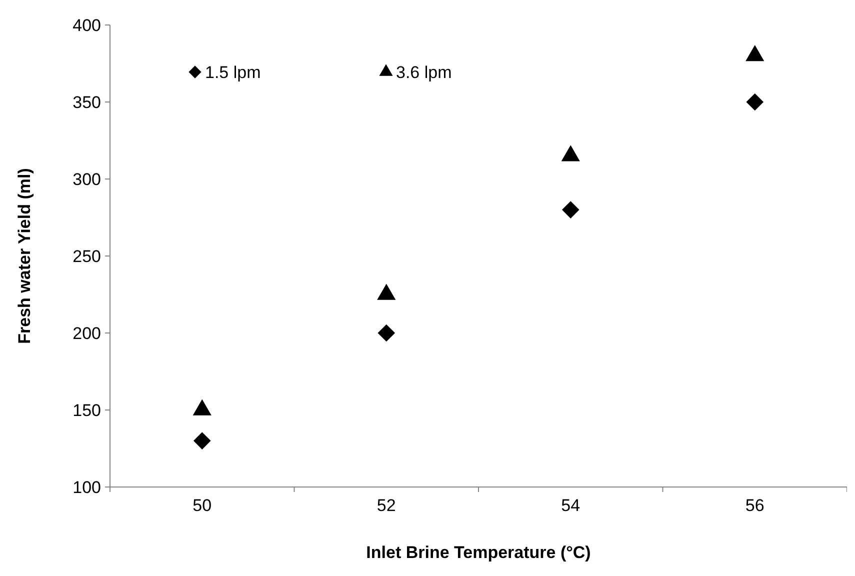 This screenshot has width=855, height=576. Describe the element at coordinates (86, 487) in the screenshot. I see `y-tick-label: 100` at that location.